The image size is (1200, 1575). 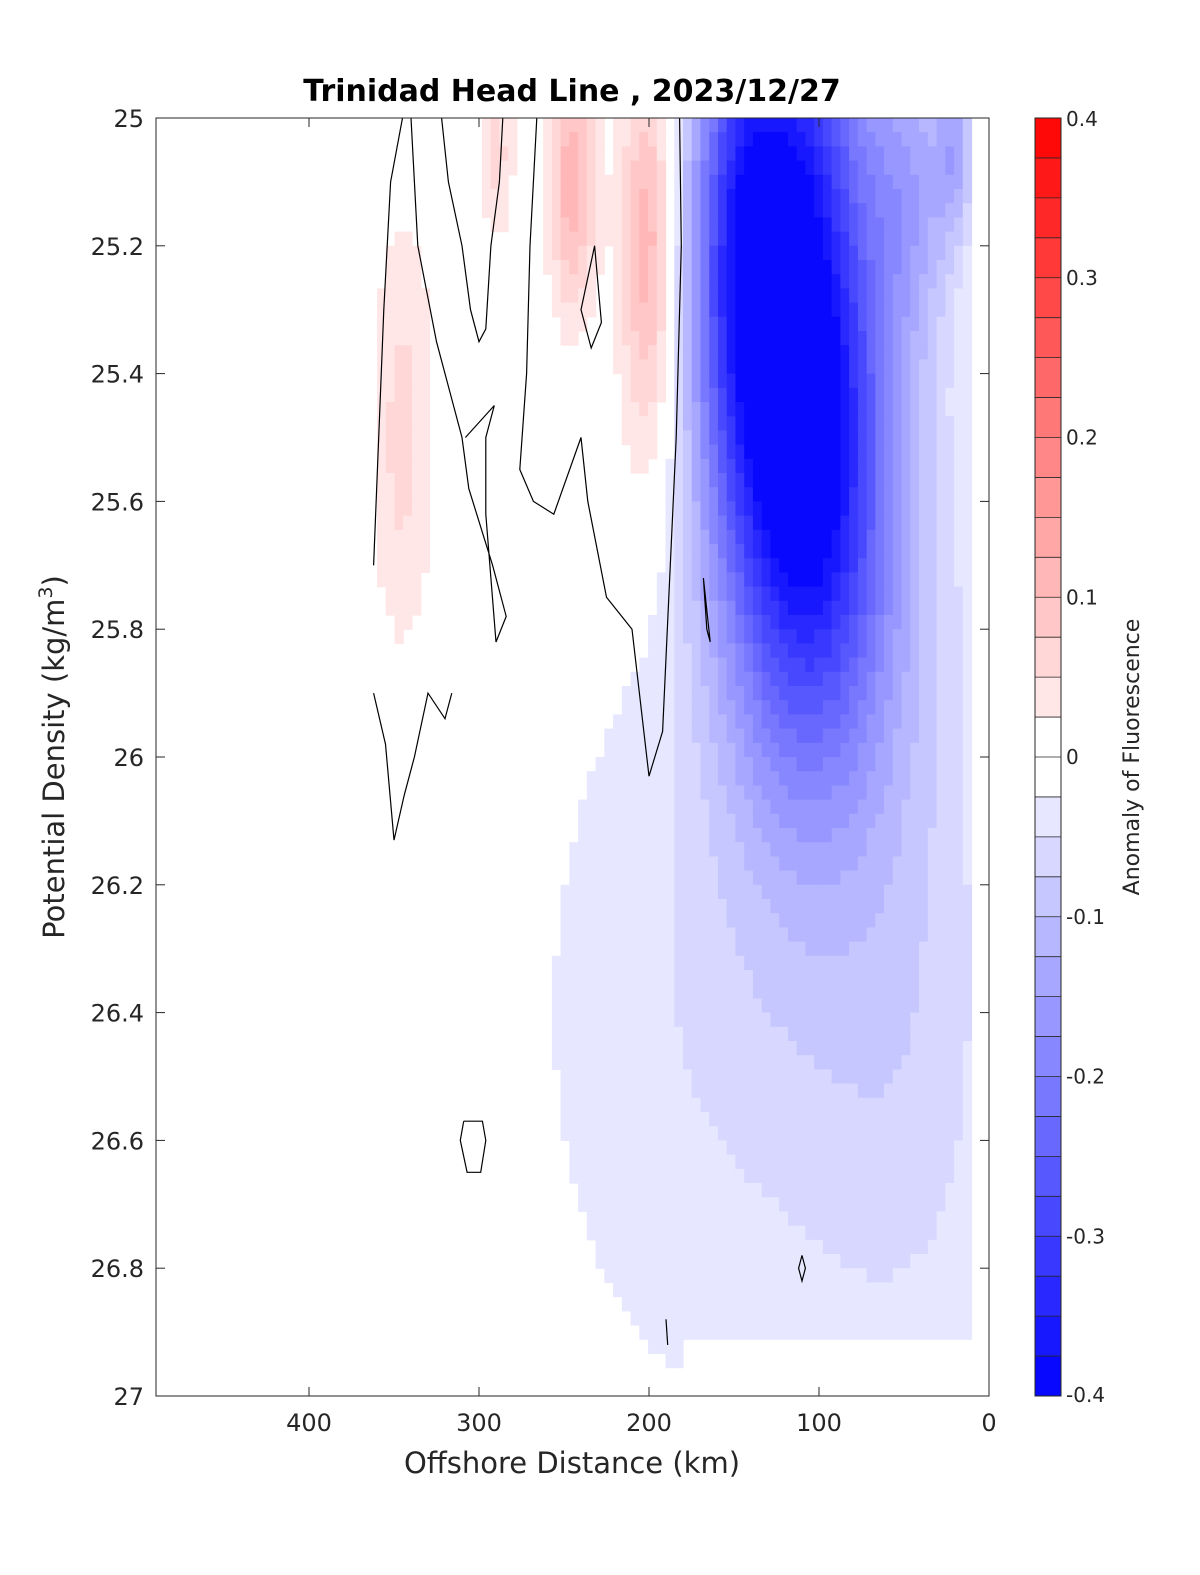 What do you see at coordinates (1132, 757) in the screenshot?
I see `colorbar-label: Anomaly of Fluorescence` at bounding box center [1132, 757].